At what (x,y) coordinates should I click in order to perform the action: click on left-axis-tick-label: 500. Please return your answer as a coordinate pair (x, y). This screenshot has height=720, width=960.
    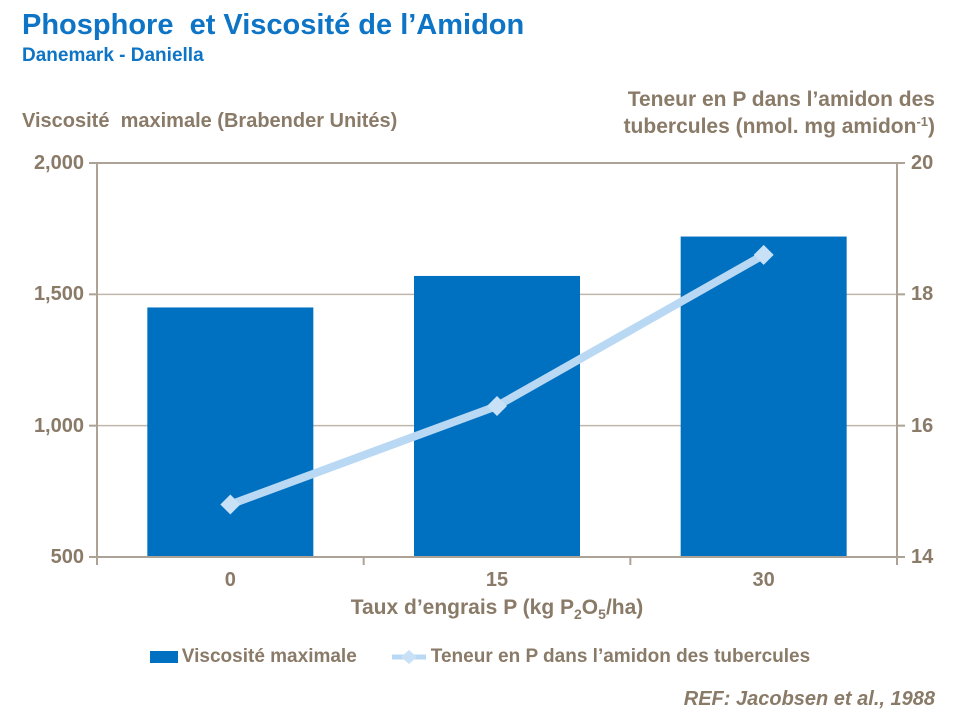
    Looking at the image, I should click on (67, 557).